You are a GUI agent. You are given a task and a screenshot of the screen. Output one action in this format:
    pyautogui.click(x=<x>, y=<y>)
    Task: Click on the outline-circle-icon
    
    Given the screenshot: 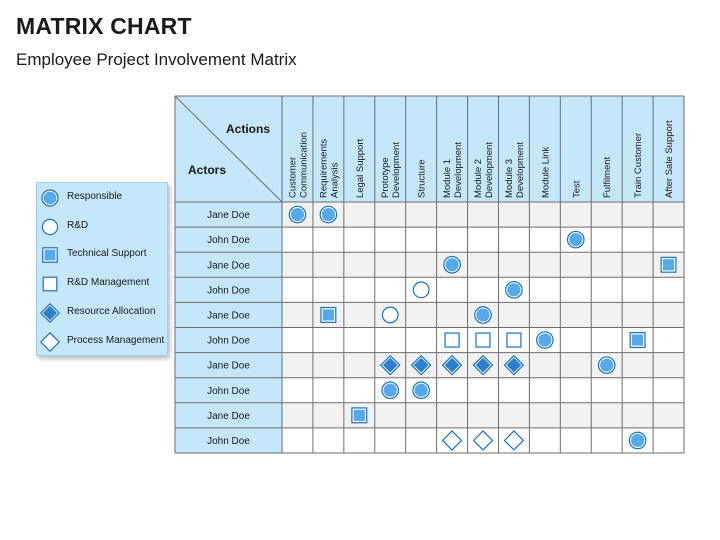 What is the action you would take?
    pyautogui.click(x=50, y=227)
    